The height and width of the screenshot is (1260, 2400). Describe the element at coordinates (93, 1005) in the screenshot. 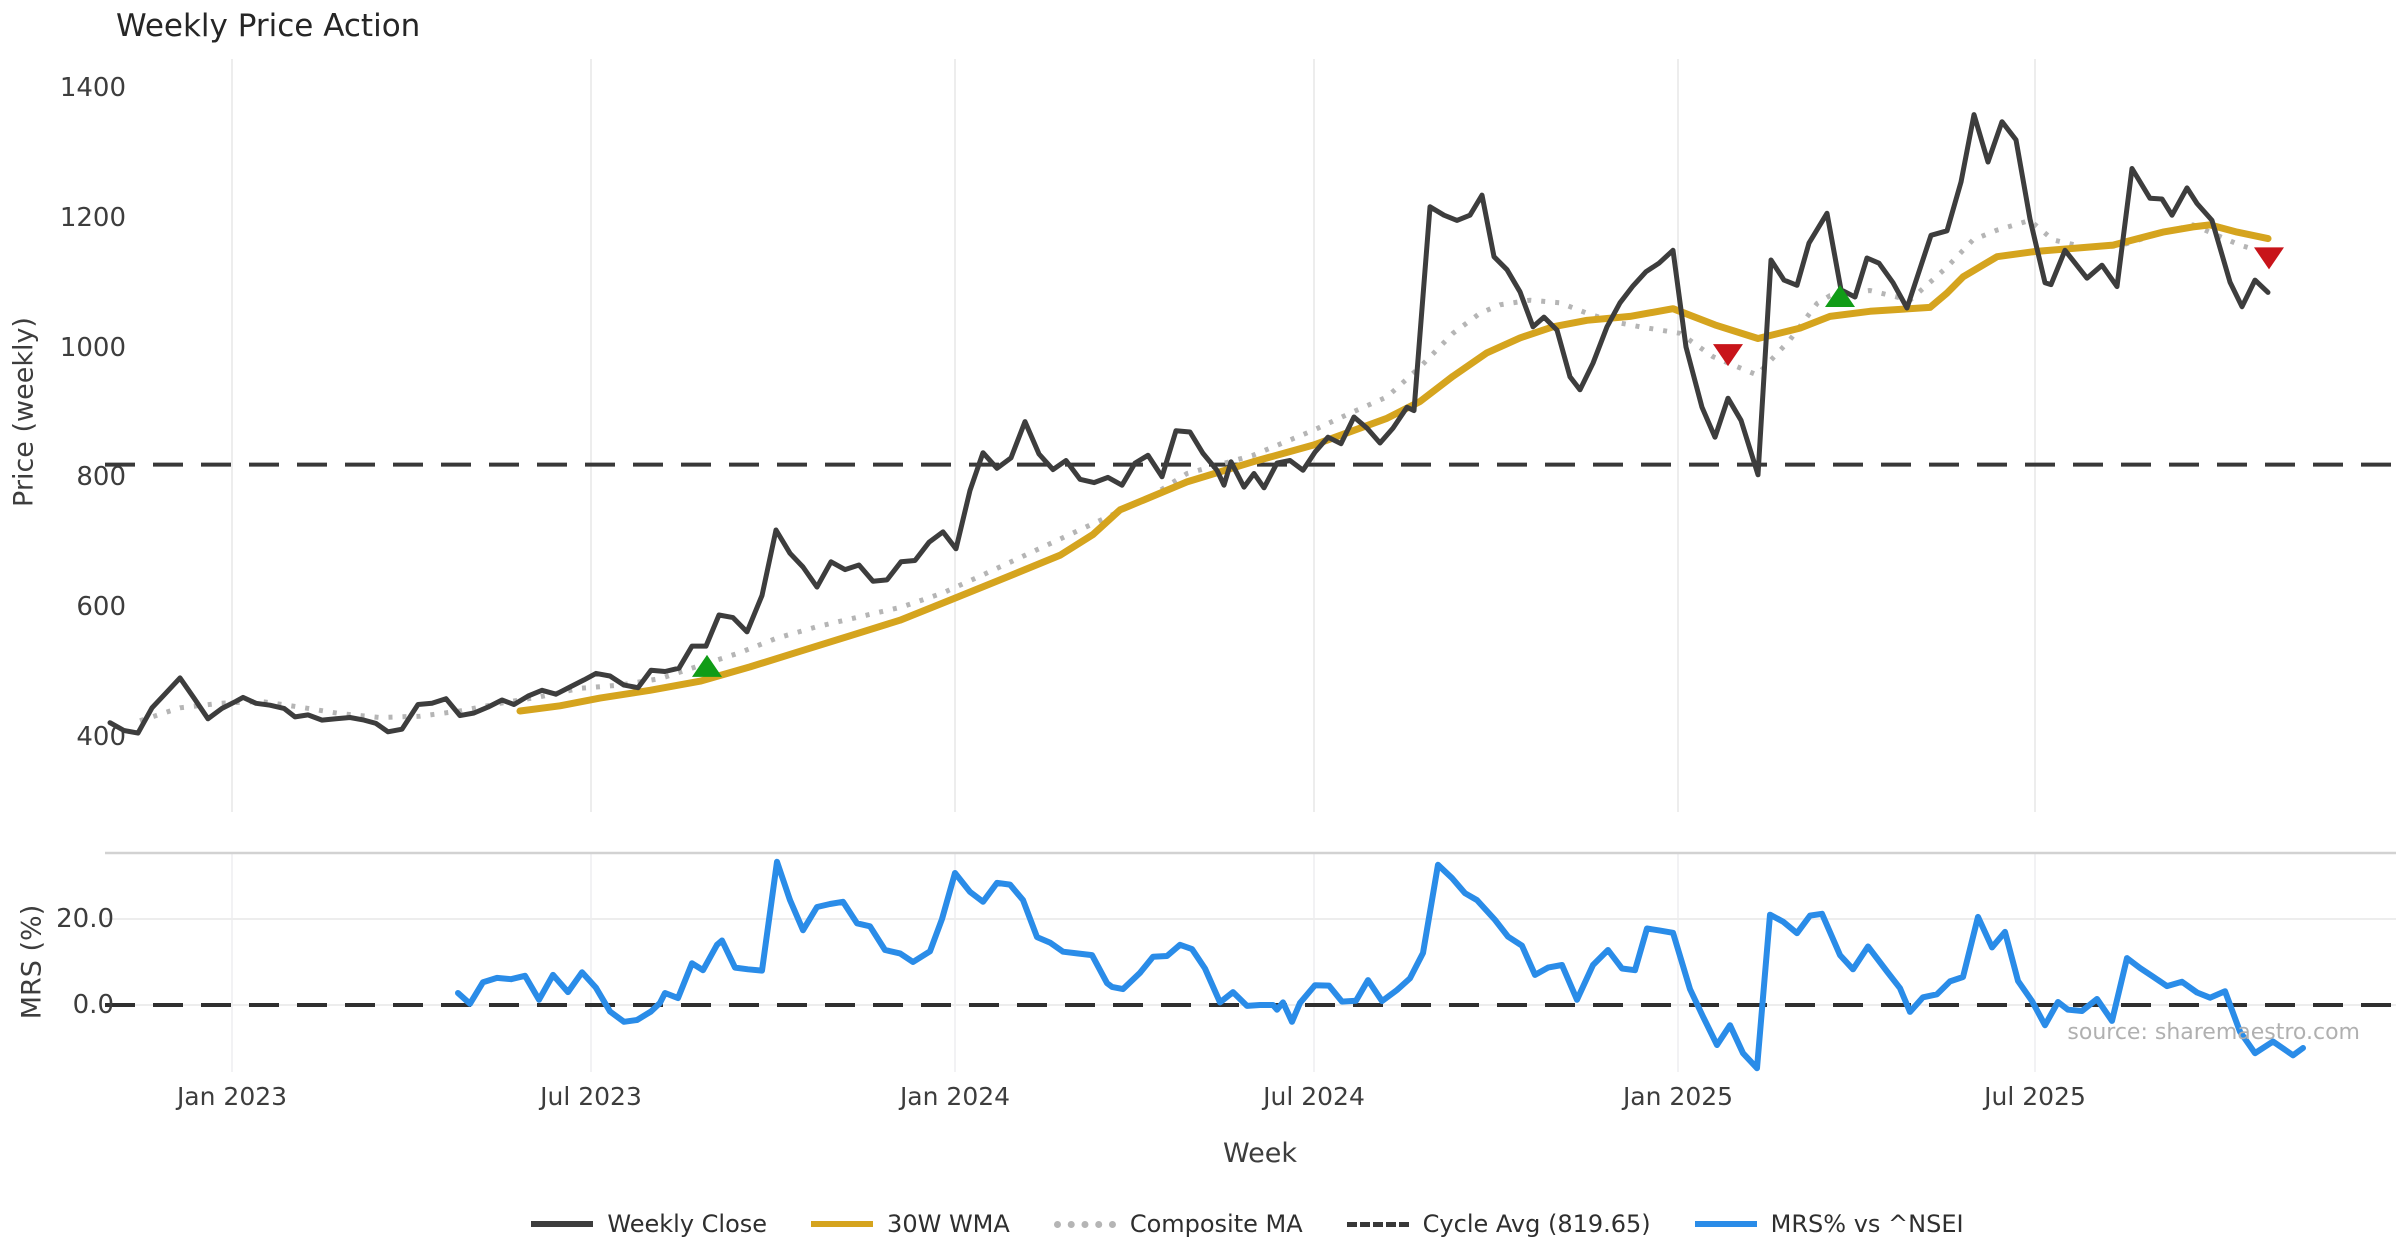

I see `mrs-tick-label: 0.0` at that location.